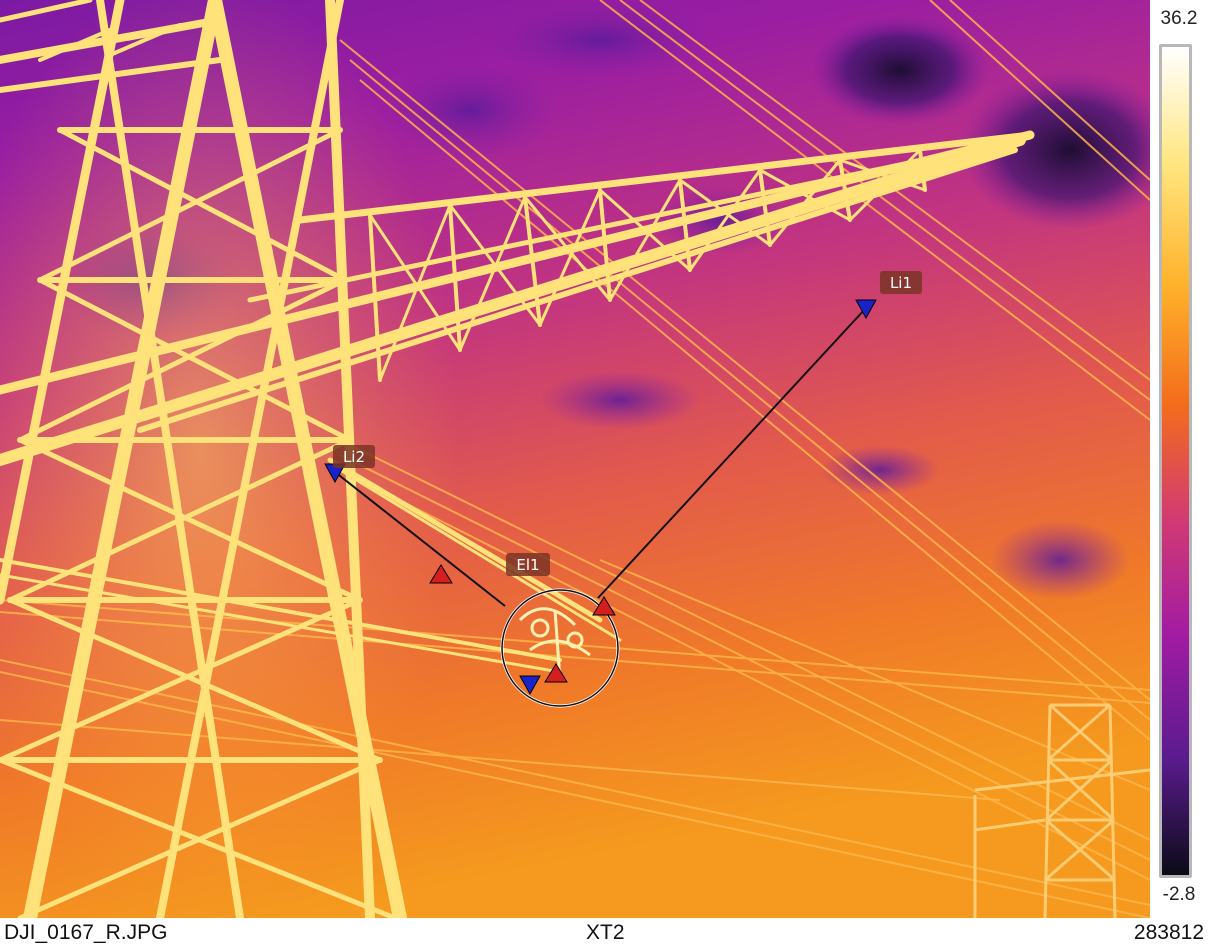 Image resolution: width=1212 pixels, height=949 pixels. I want to click on annotation-label-li2: Li2, so click(354, 456).